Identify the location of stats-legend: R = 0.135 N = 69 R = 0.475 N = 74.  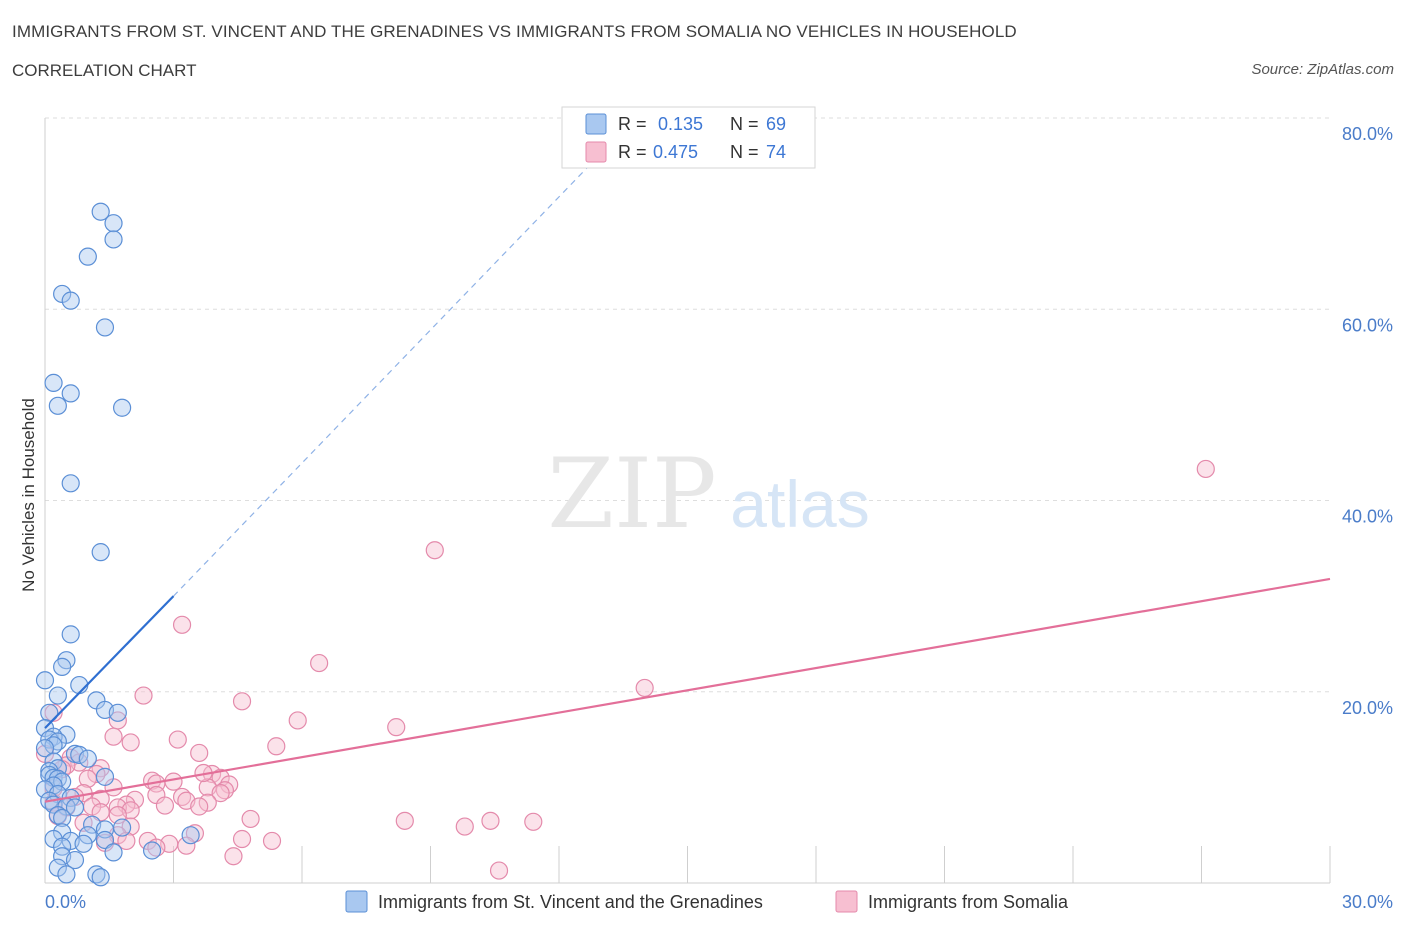
(688, 137).